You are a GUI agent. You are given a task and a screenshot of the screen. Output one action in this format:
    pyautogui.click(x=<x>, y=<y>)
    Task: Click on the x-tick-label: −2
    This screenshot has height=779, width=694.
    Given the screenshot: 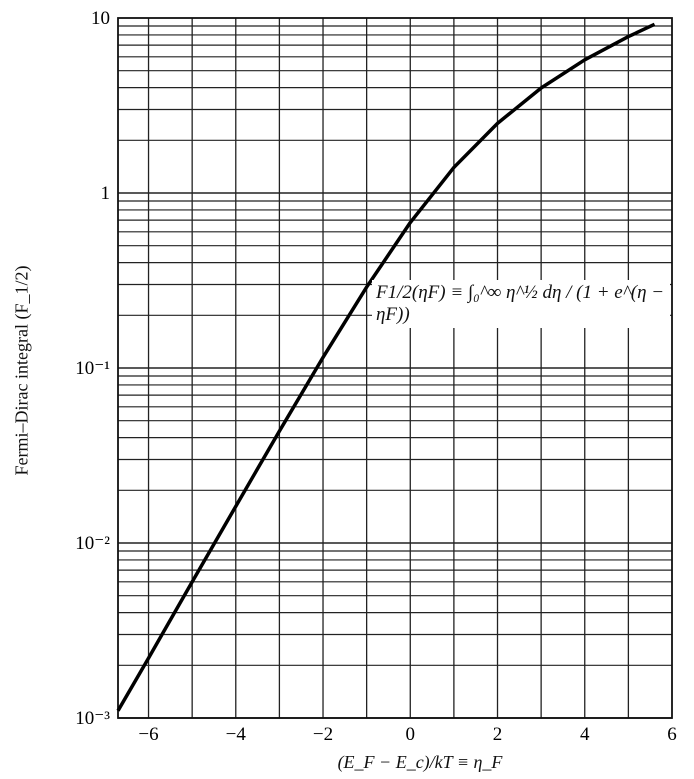 What is the action you would take?
    pyautogui.click(x=323, y=734)
    